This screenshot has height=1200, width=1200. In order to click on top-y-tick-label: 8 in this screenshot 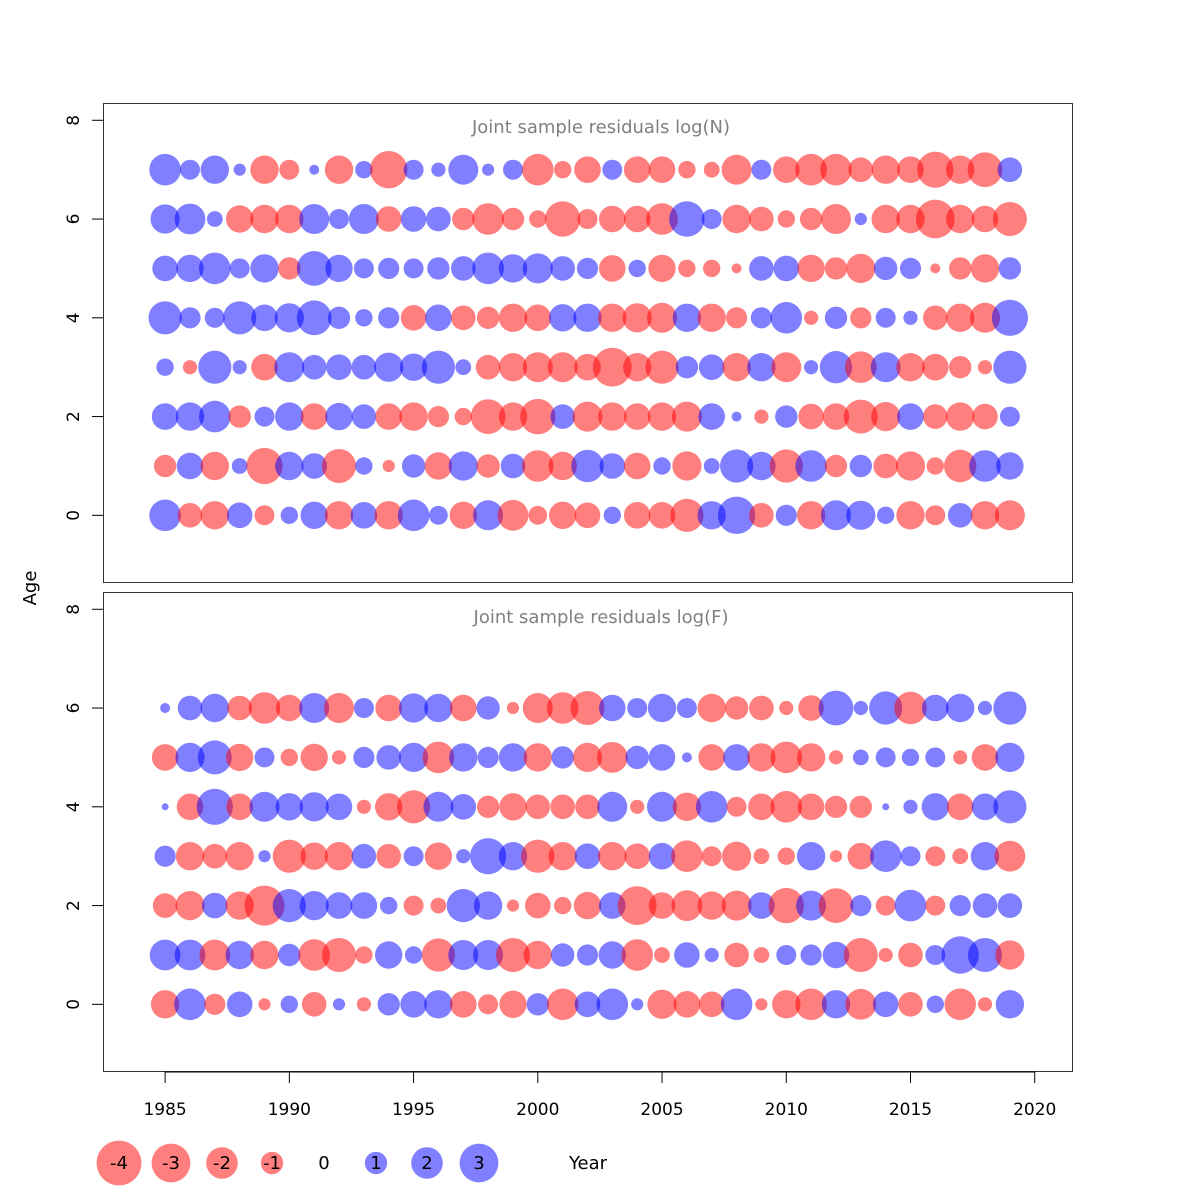, I will do `click(74, 120)`.